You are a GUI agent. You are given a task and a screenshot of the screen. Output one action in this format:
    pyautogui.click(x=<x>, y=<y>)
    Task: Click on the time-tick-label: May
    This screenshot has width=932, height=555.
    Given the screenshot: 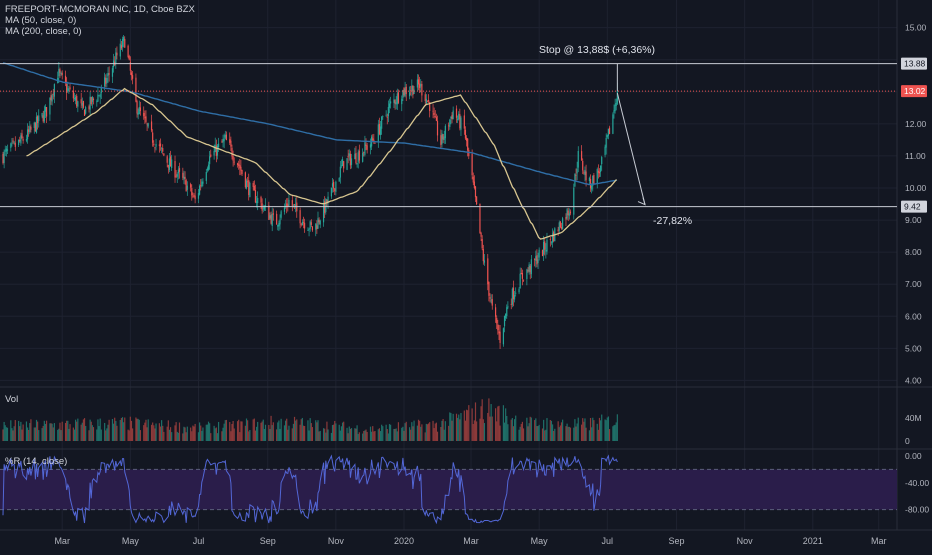 What is the action you would take?
    pyautogui.click(x=131, y=541)
    